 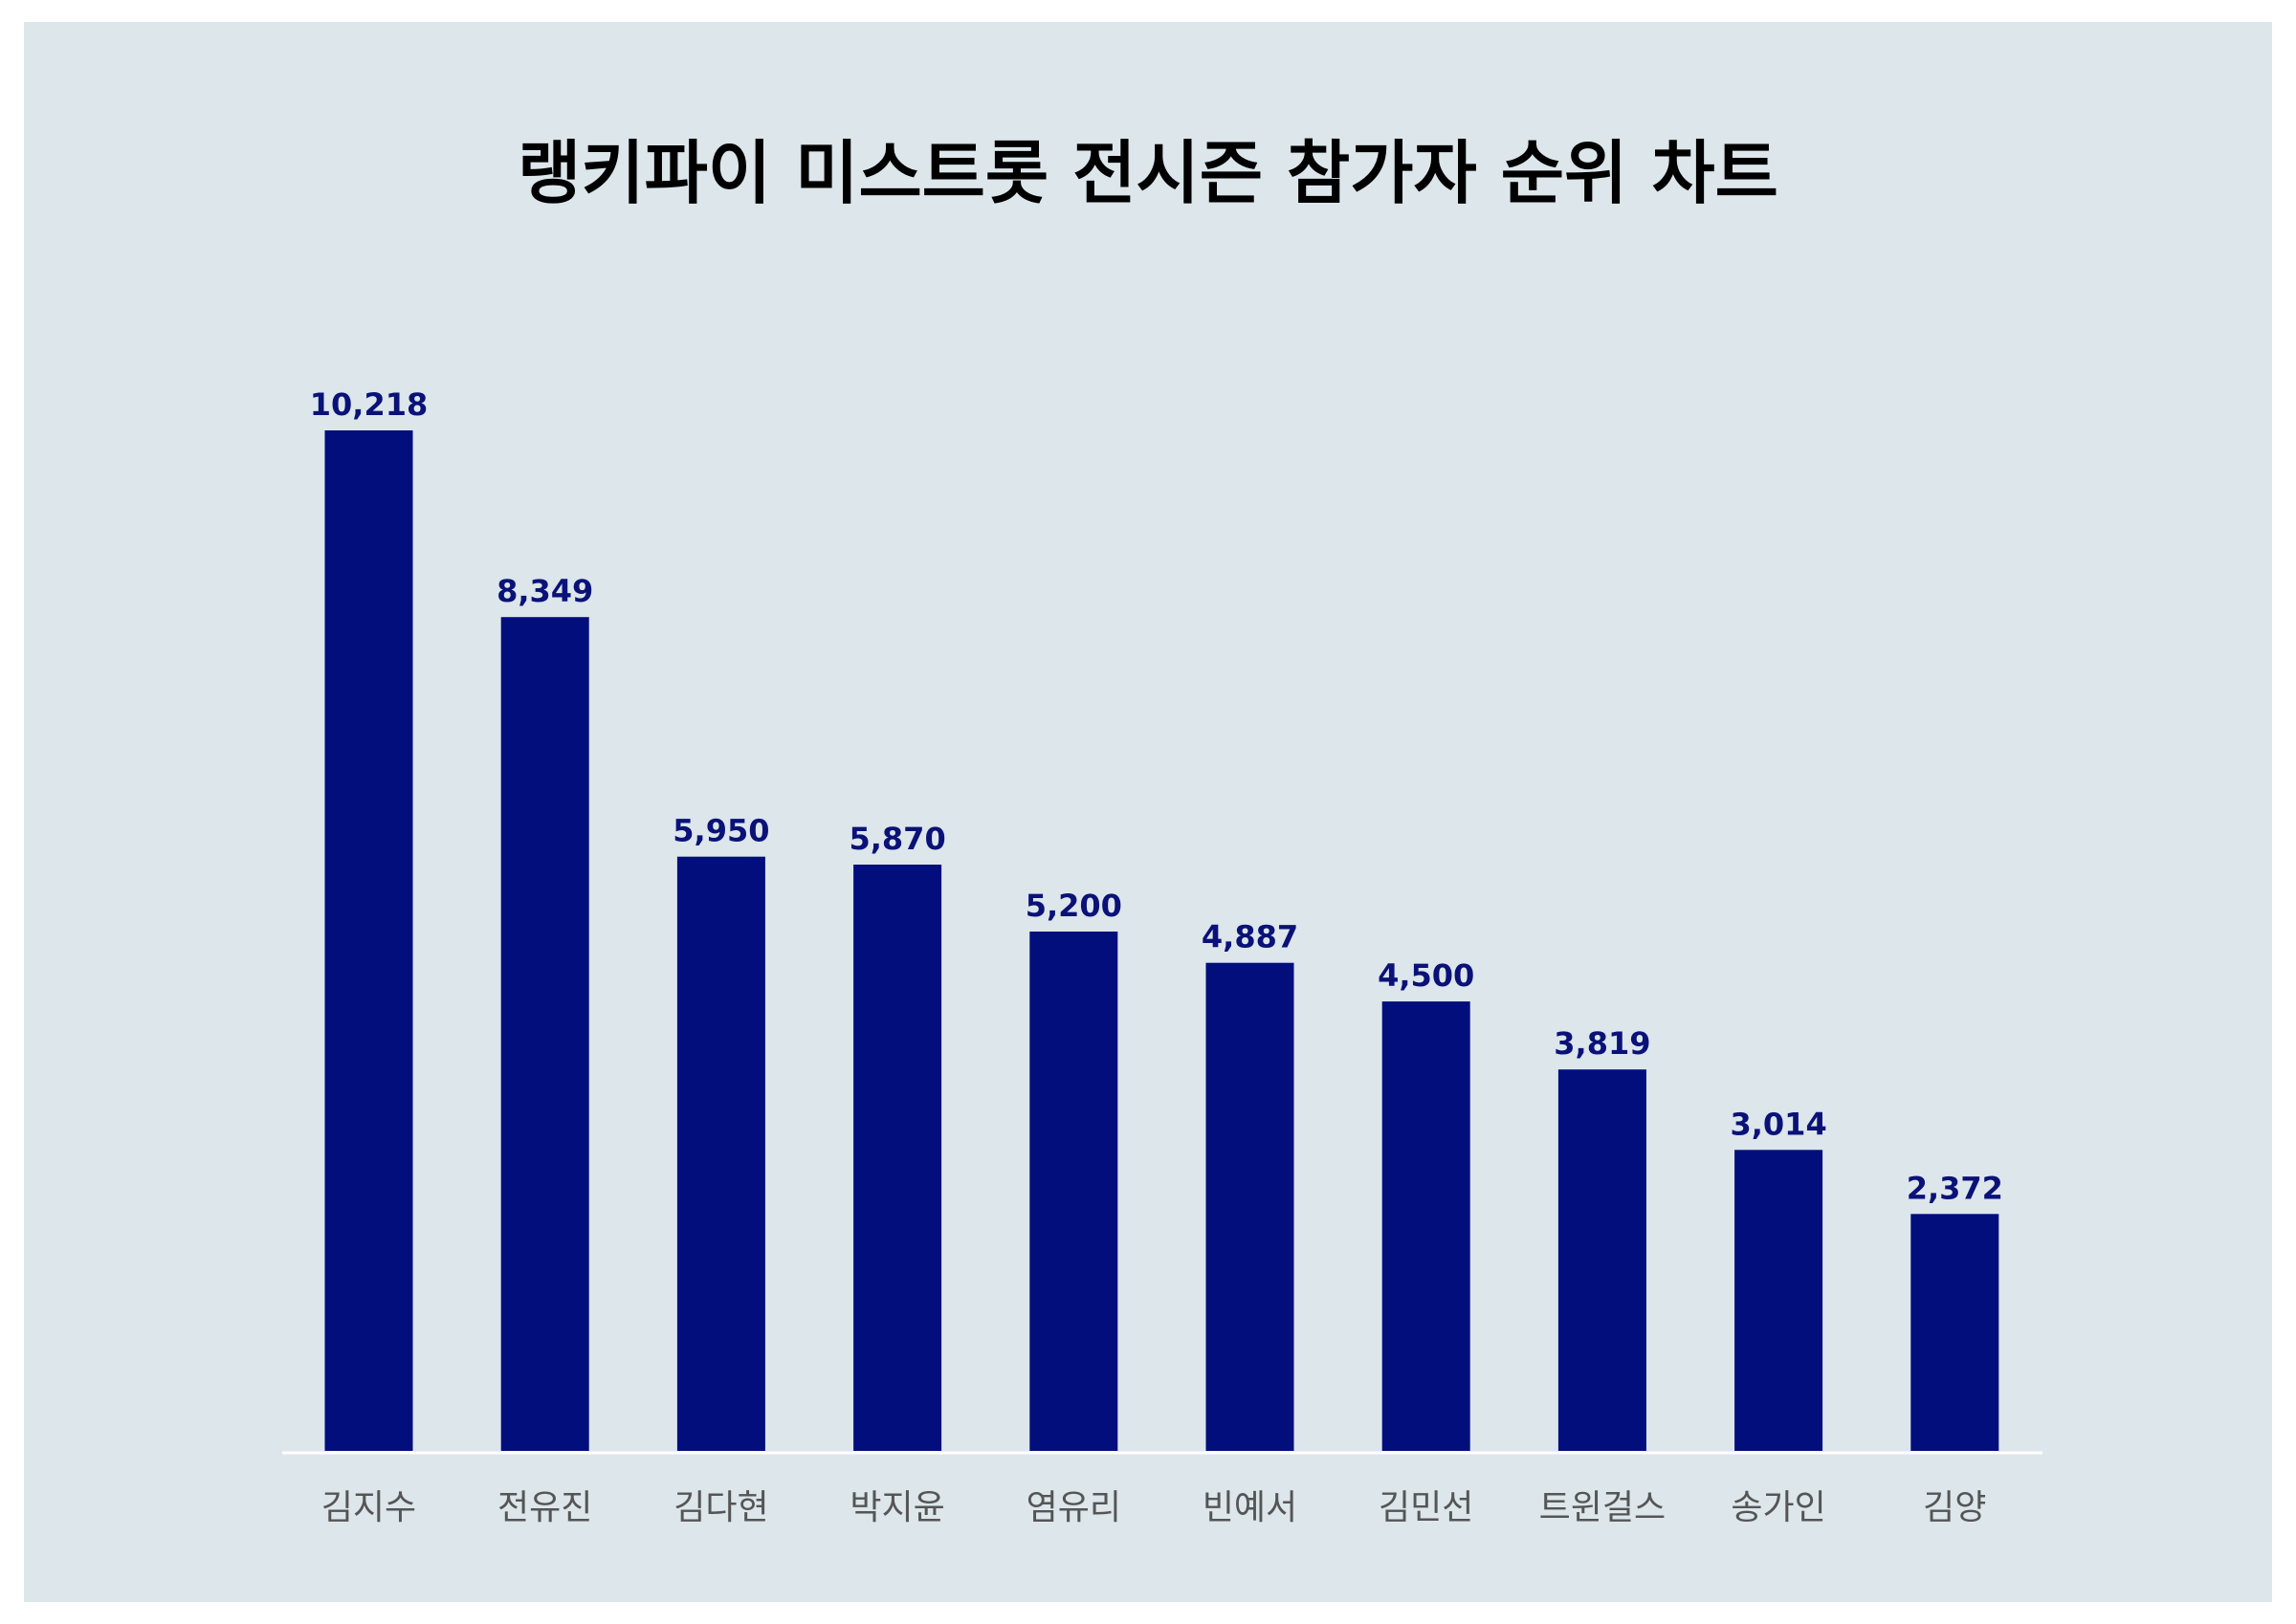 What do you see at coordinates (1603, 1508) in the screenshot?
I see `category-label-8: 트윈걸스` at bounding box center [1603, 1508].